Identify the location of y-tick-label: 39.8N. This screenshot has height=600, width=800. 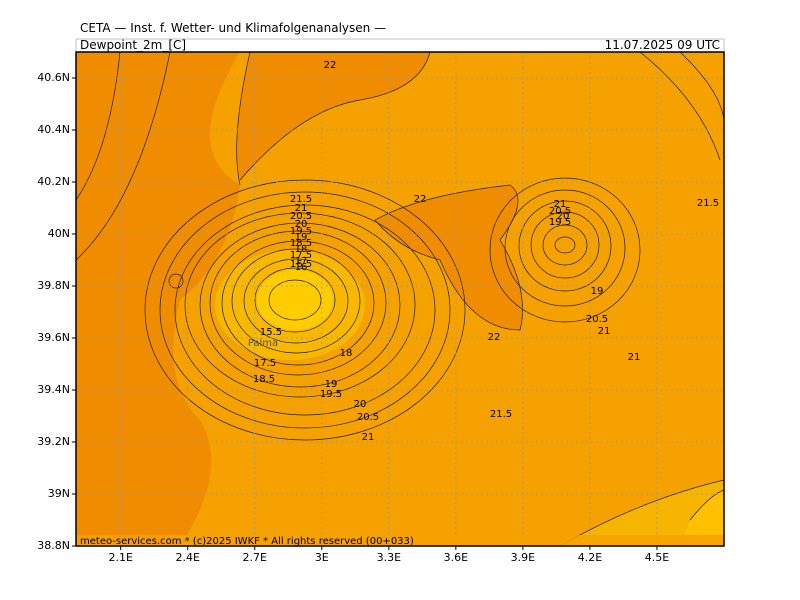
(53, 285).